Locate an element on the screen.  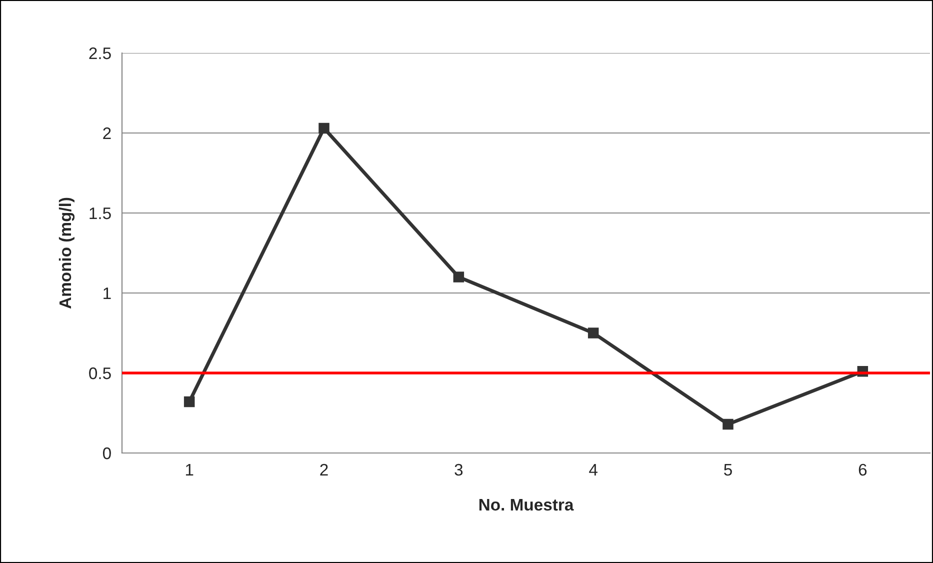
y-tick-label: 0 is located at coordinates (106, 453).